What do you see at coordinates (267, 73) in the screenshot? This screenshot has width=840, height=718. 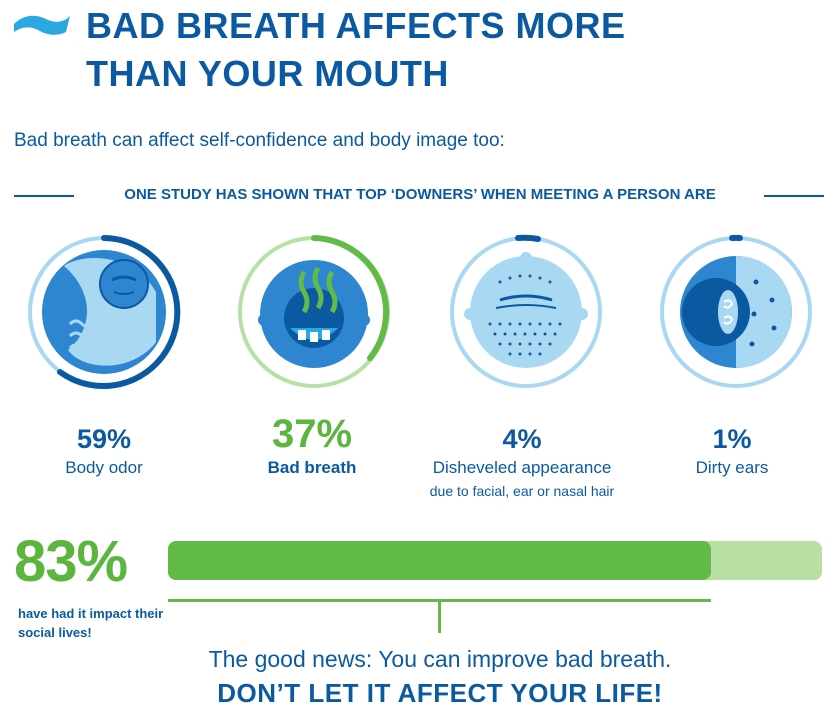 I see `page-title-line-2: THAN YOUR MOUTH` at bounding box center [267, 73].